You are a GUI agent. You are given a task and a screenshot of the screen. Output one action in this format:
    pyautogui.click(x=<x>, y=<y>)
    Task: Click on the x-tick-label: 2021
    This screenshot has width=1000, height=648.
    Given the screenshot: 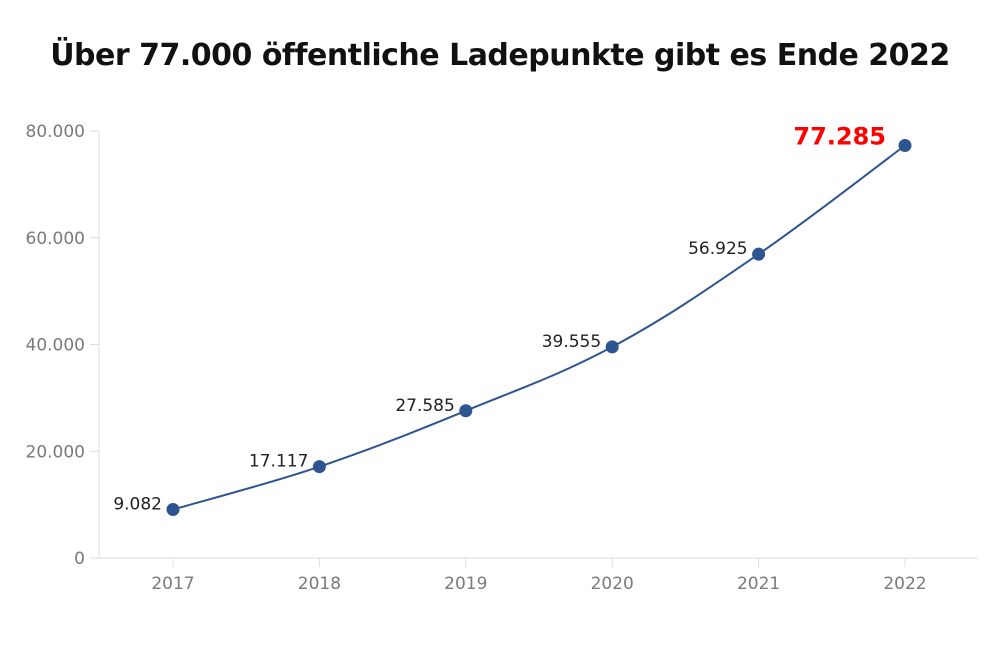 What is the action you would take?
    pyautogui.click(x=758, y=584)
    